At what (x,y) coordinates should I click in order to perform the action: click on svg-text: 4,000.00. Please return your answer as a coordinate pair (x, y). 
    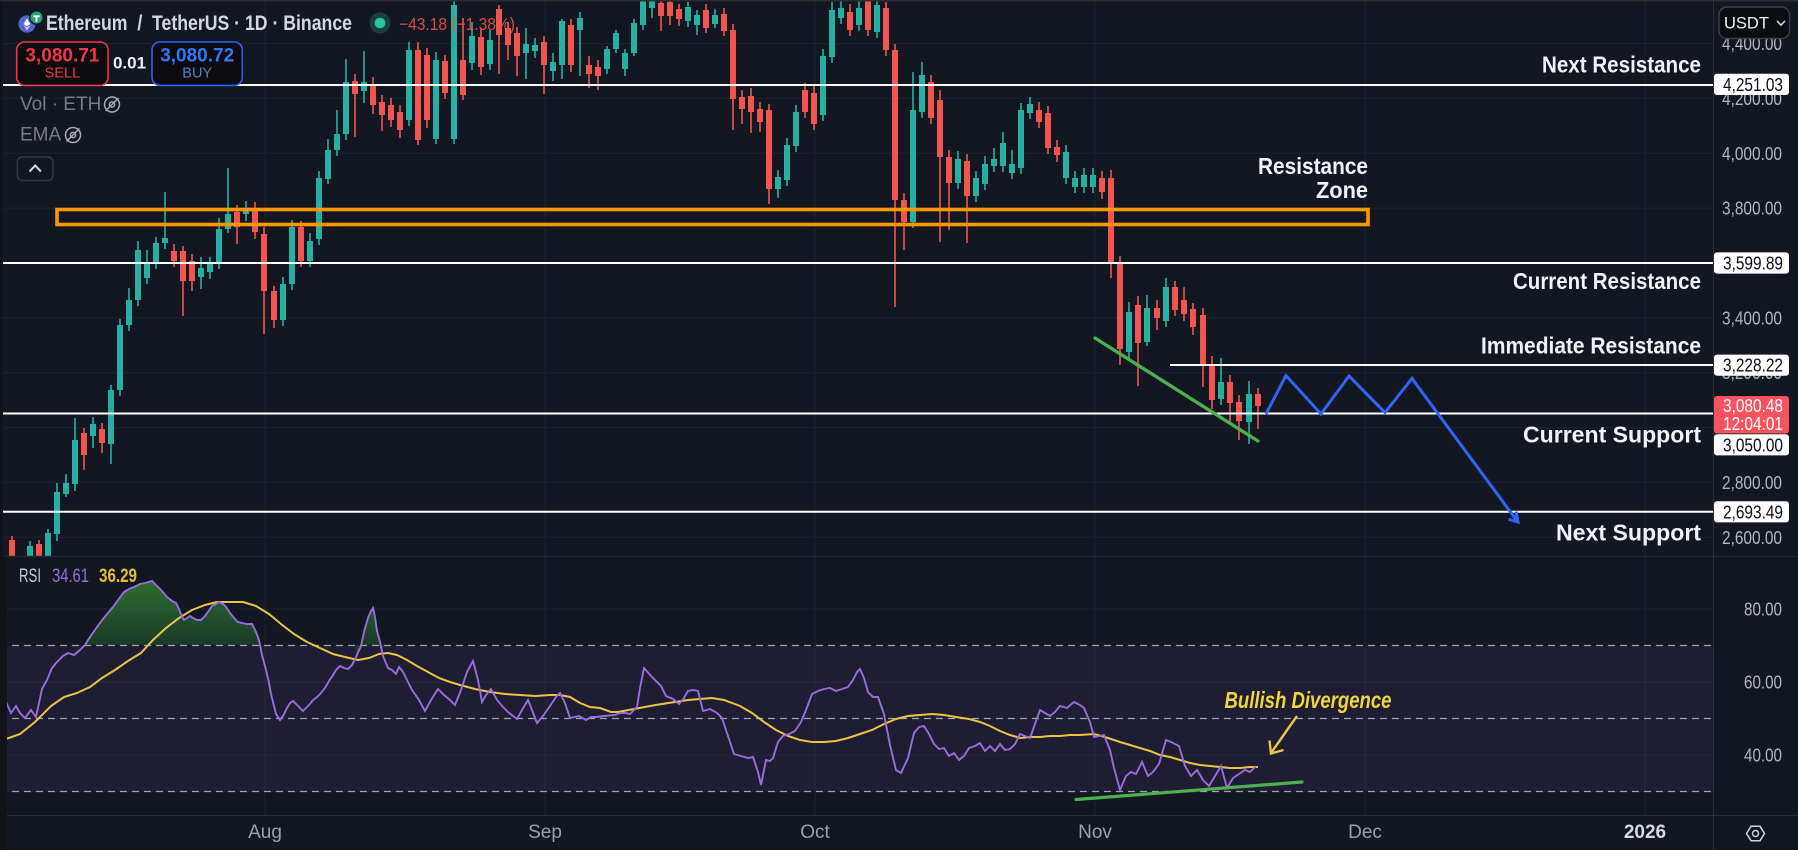
    Looking at the image, I should click on (1752, 153).